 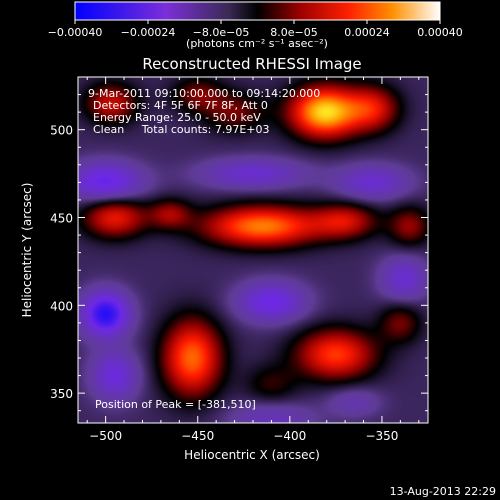 I want to click on colorbar-tick-label: −0.00040, so click(x=75, y=32).